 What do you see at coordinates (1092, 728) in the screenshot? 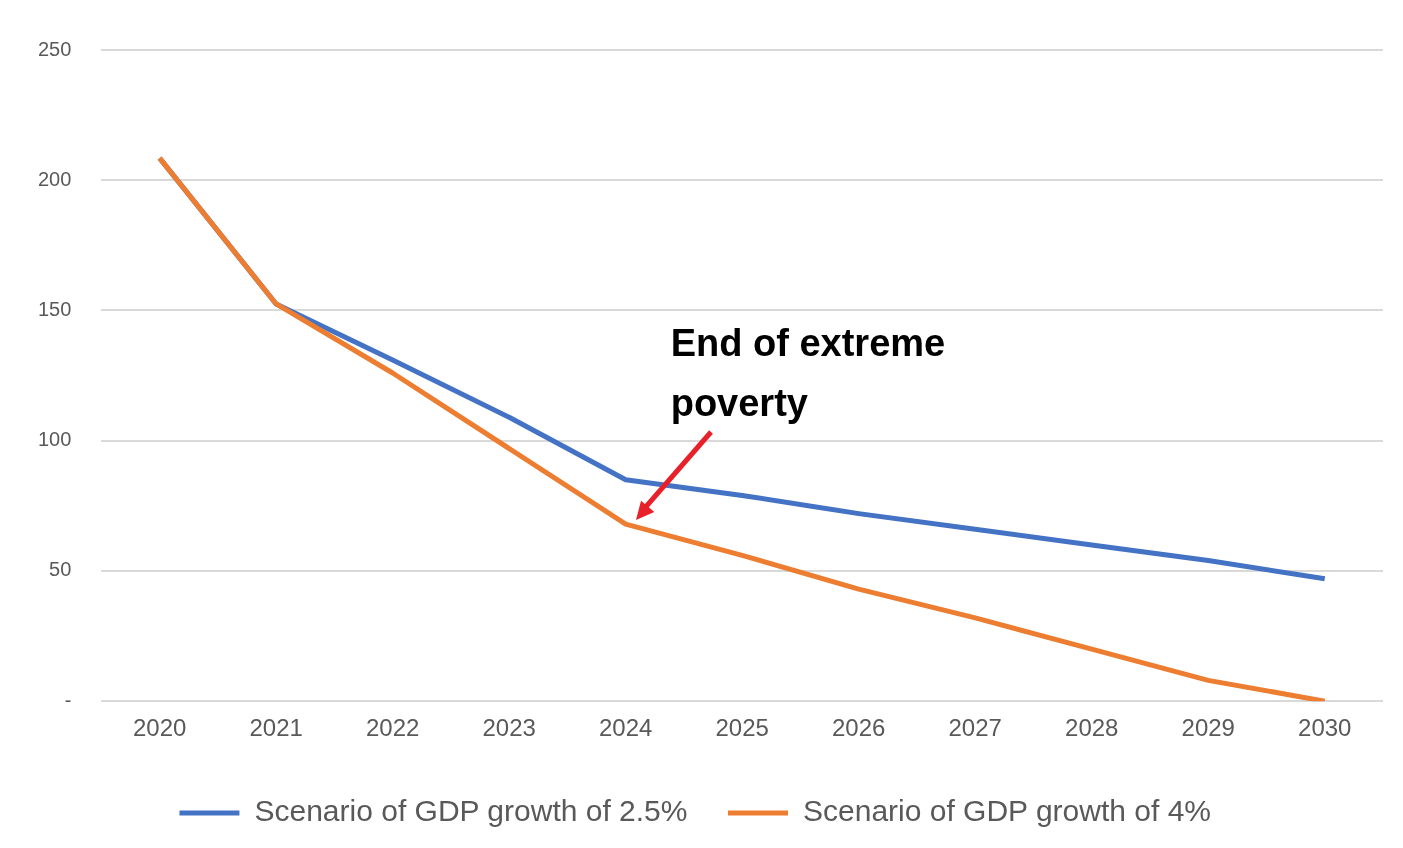
I see `x-tick-label: 2028` at bounding box center [1092, 728].